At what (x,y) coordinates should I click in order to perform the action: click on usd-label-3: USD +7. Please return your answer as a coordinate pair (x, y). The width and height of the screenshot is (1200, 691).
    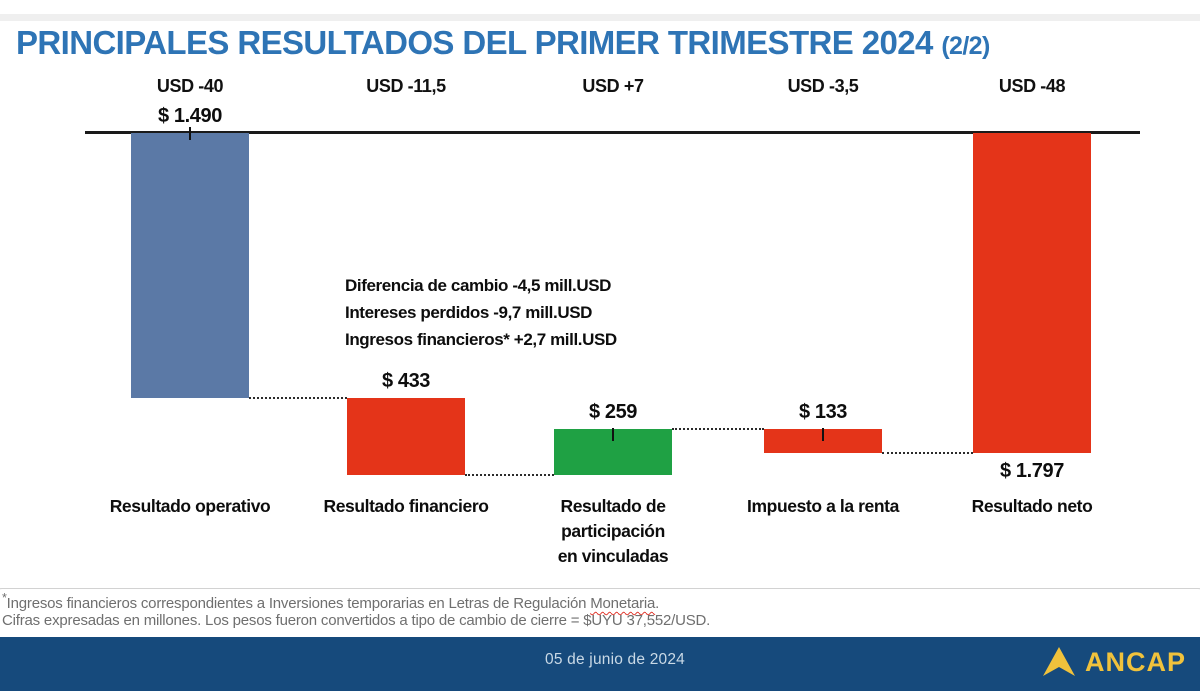
    Looking at the image, I should click on (613, 86).